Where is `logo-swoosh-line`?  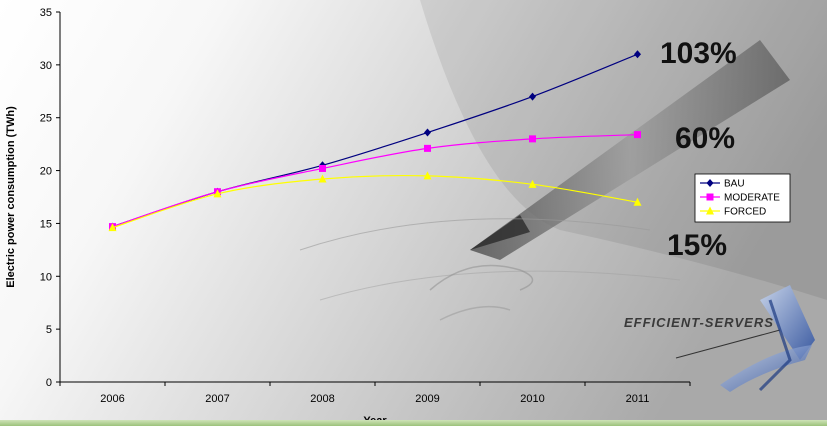
logo-swoosh-line is located at coordinates (728, 344).